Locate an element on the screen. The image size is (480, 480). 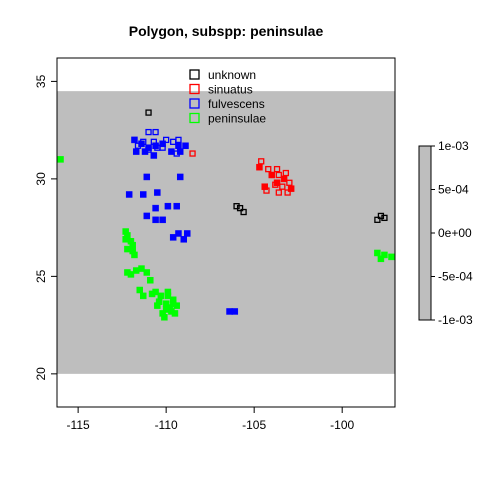
colorbar: 1e-03 5e-04 0e+00 -5e-04 -1e-03 is located at coordinates (445, 233).